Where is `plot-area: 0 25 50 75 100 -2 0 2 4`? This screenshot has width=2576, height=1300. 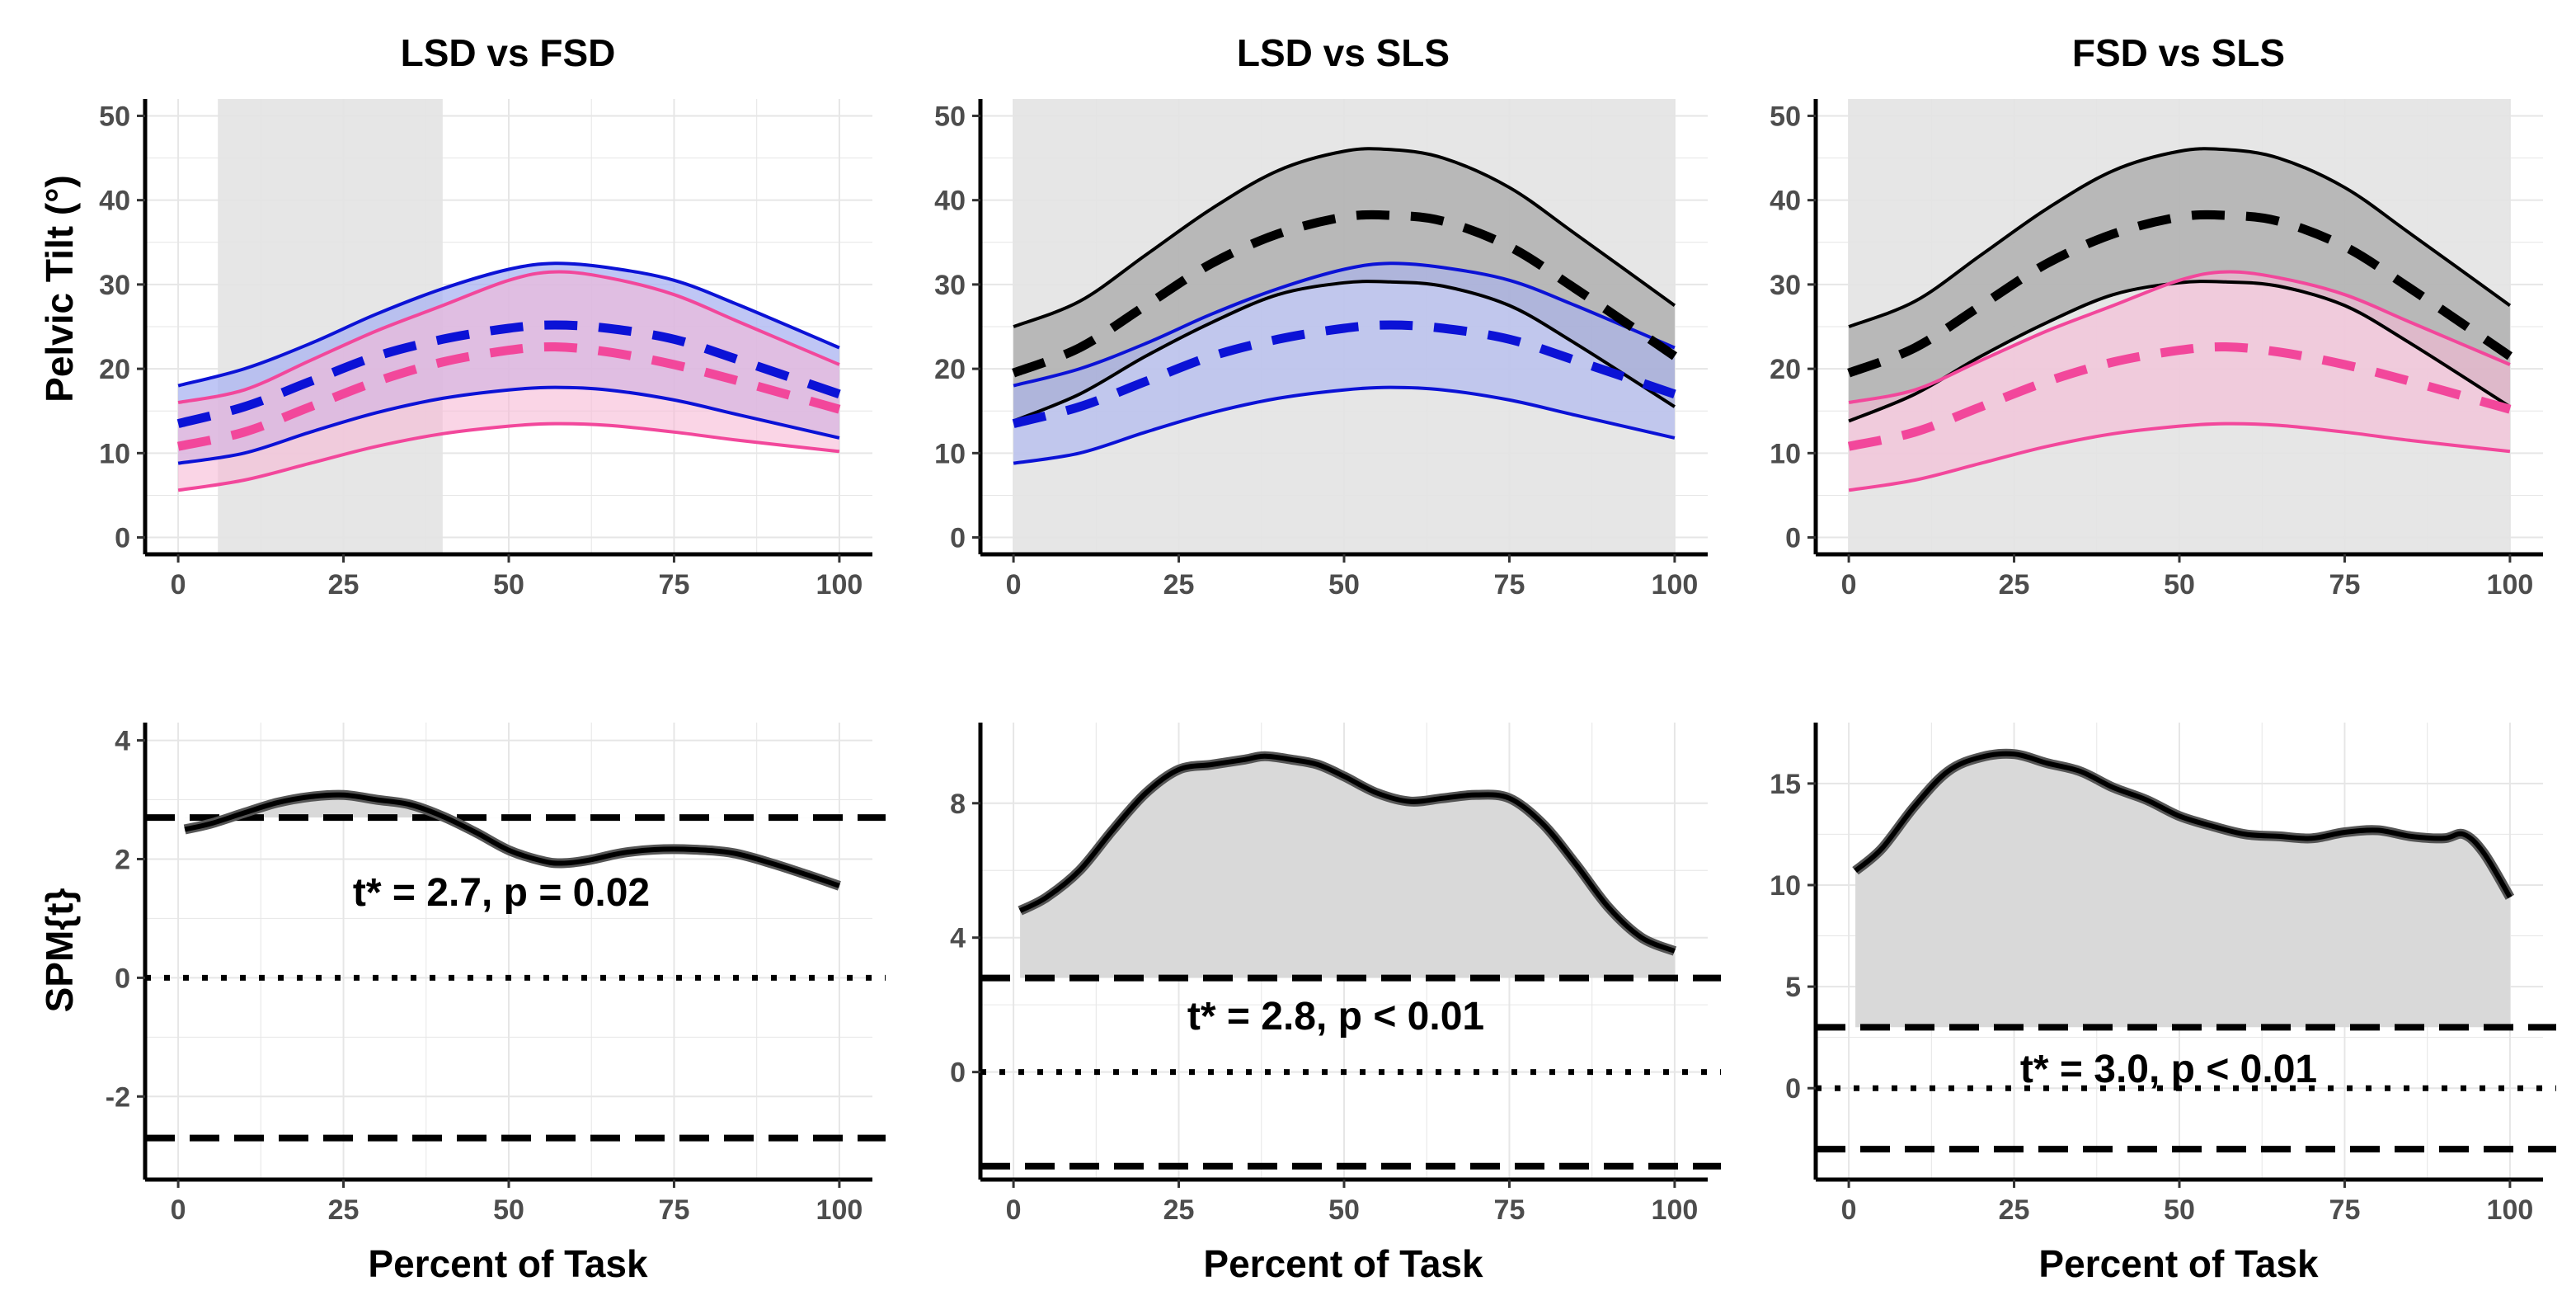 plot-area: 0 25 50 75 100 -2 0 2 4 is located at coordinates (496, 974).